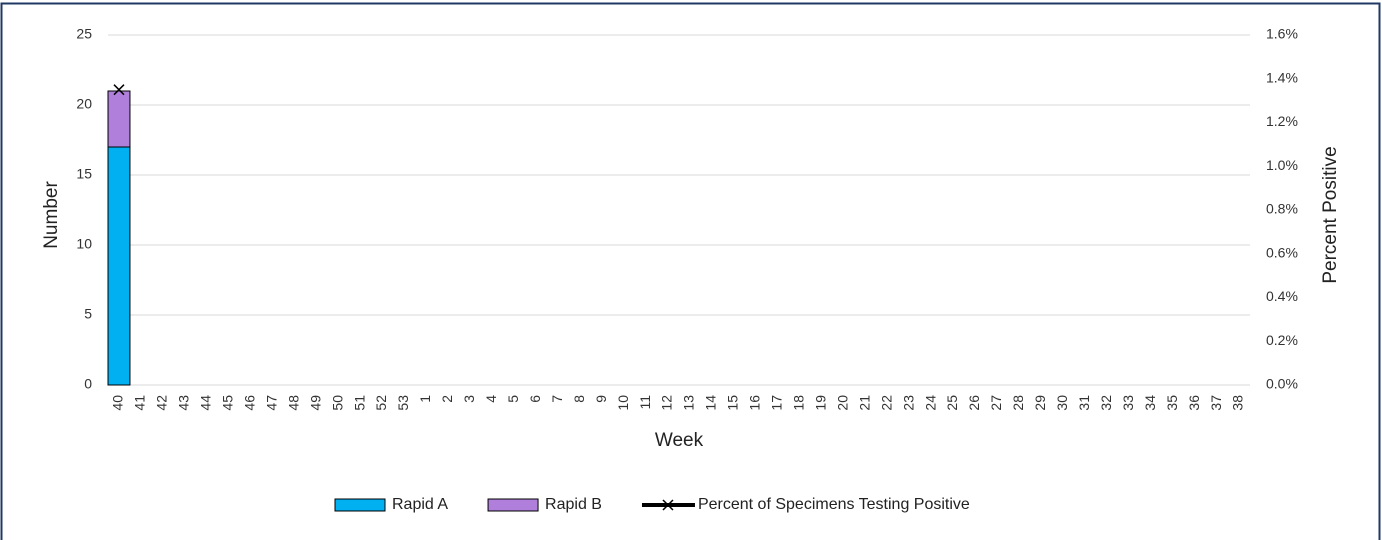 The image size is (1382, 540). Describe the element at coordinates (573, 504) in the screenshot. I see `legend-label: Rapid B` at that location.